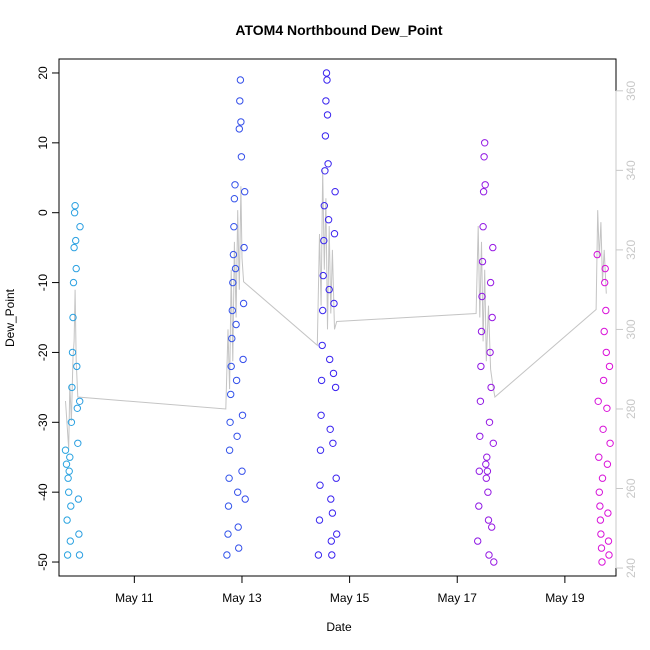 This screenshot has width=650, height=650. What do you see at coordinates (43, 143) in the screenshot?
I see `y-tick-label: 10` at bounding box center [43, 143].